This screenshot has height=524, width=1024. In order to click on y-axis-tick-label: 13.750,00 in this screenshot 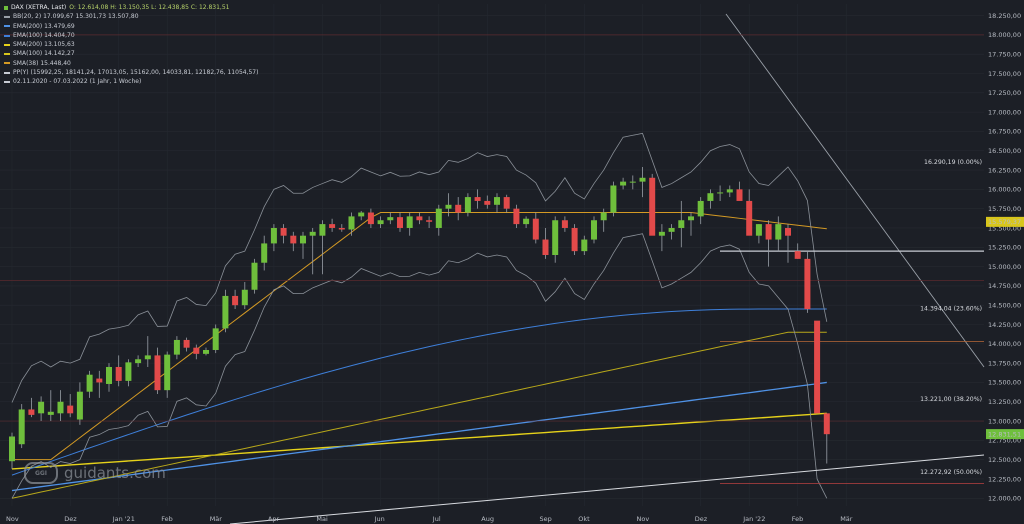, I will do `click(1004, 363)`.